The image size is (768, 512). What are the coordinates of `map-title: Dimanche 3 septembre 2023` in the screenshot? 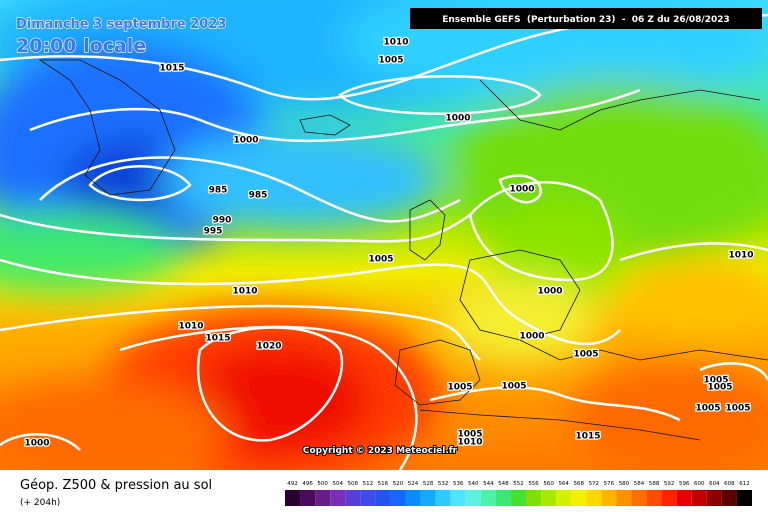 It's located at (121, 24).